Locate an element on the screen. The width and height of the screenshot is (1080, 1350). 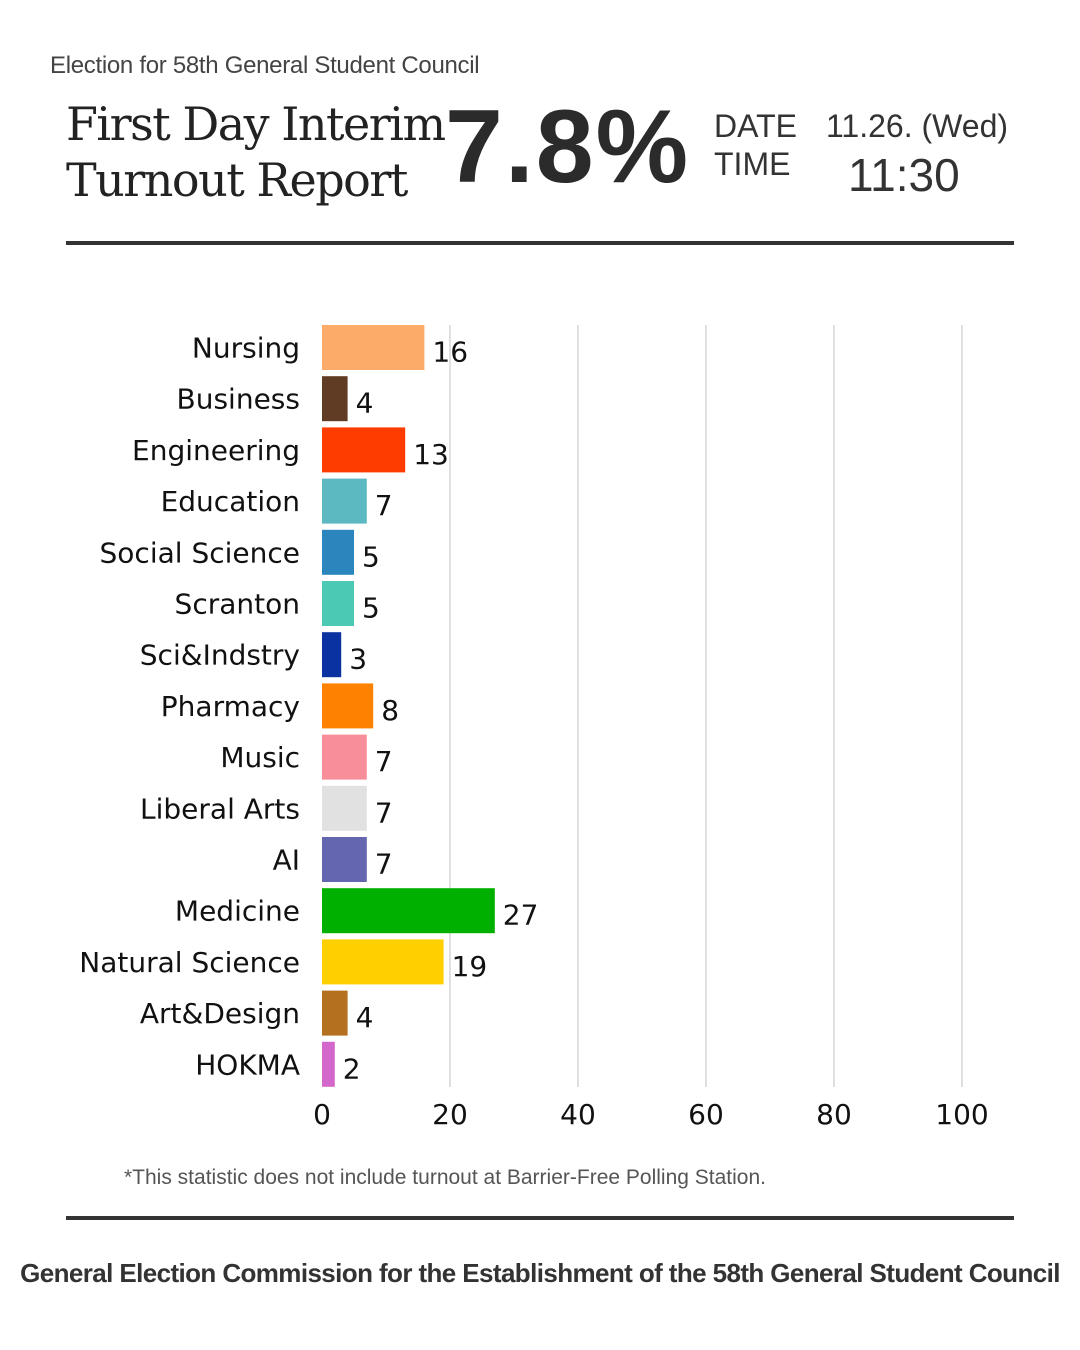
value-label-education: 7 is located at coordinates (384, 505).